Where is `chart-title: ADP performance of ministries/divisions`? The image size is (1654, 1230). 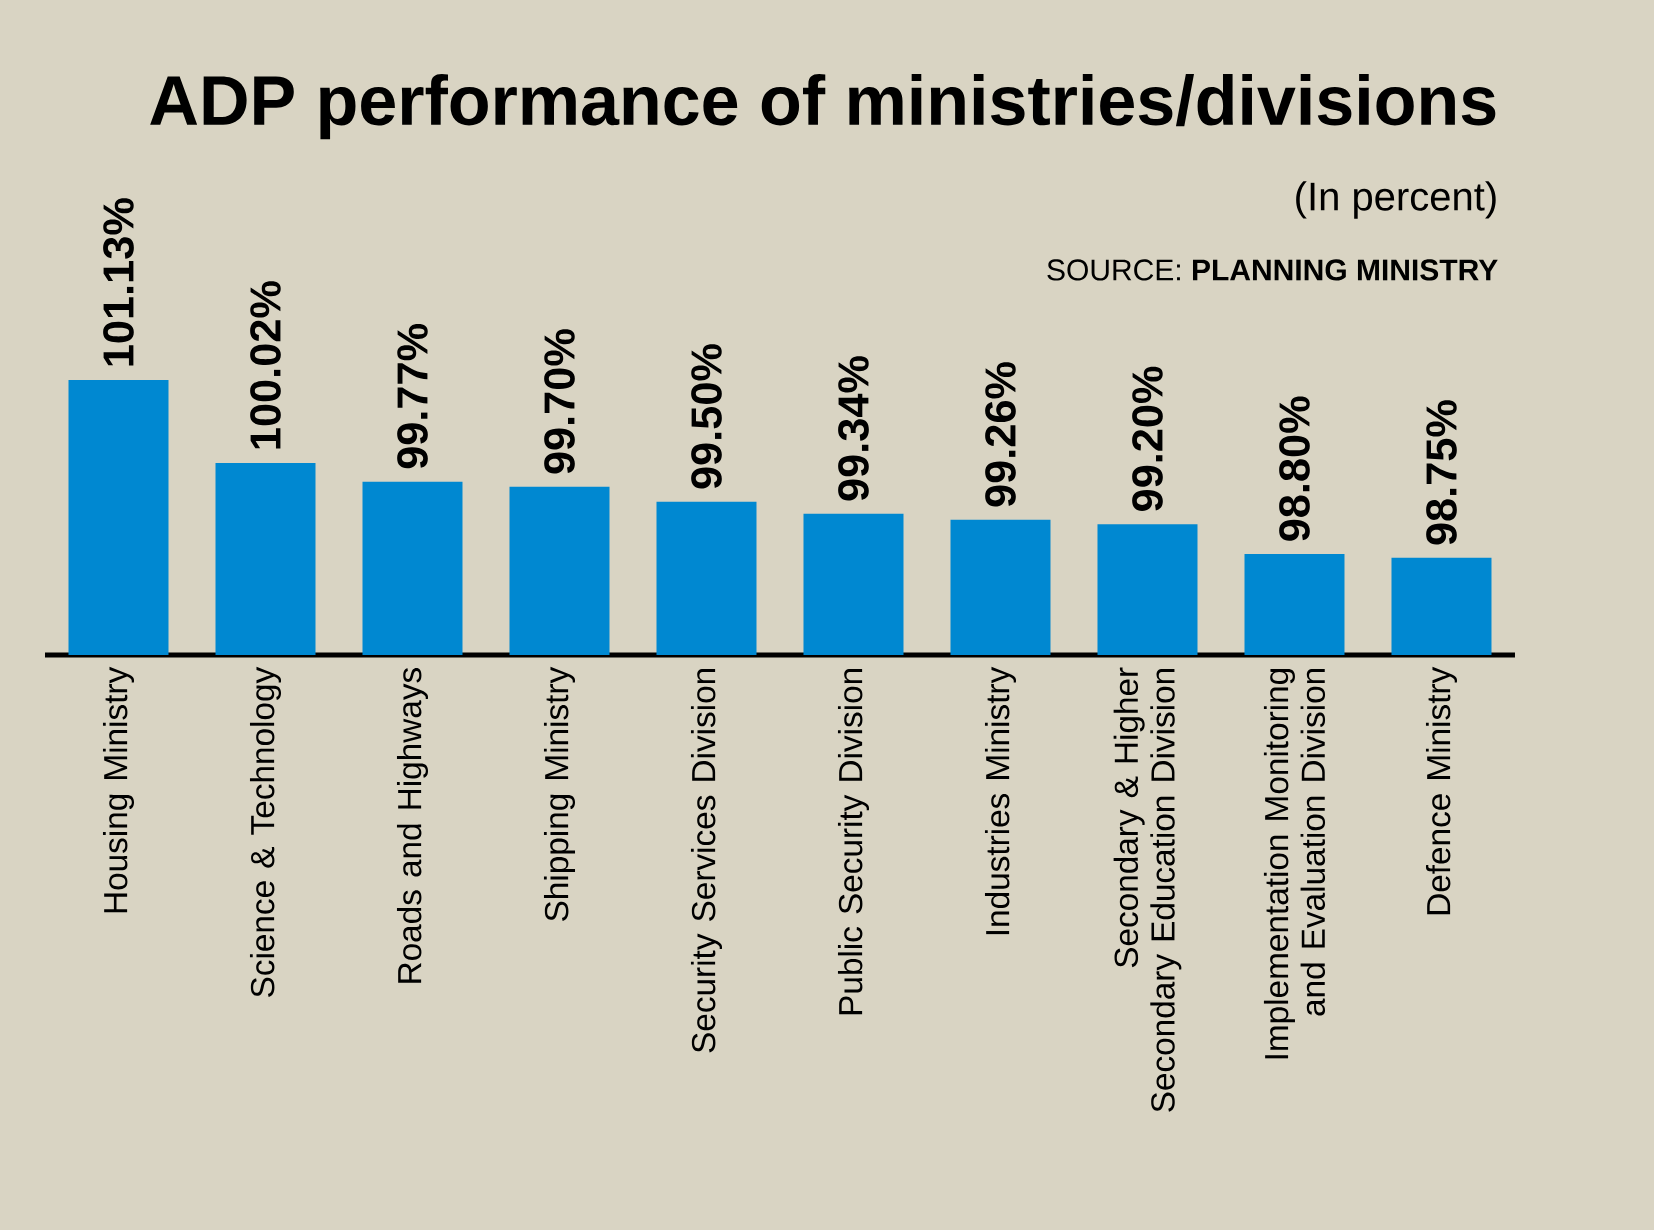 chart-title: ADP performance of ministries/divisions is located at coordinates (823, 107).